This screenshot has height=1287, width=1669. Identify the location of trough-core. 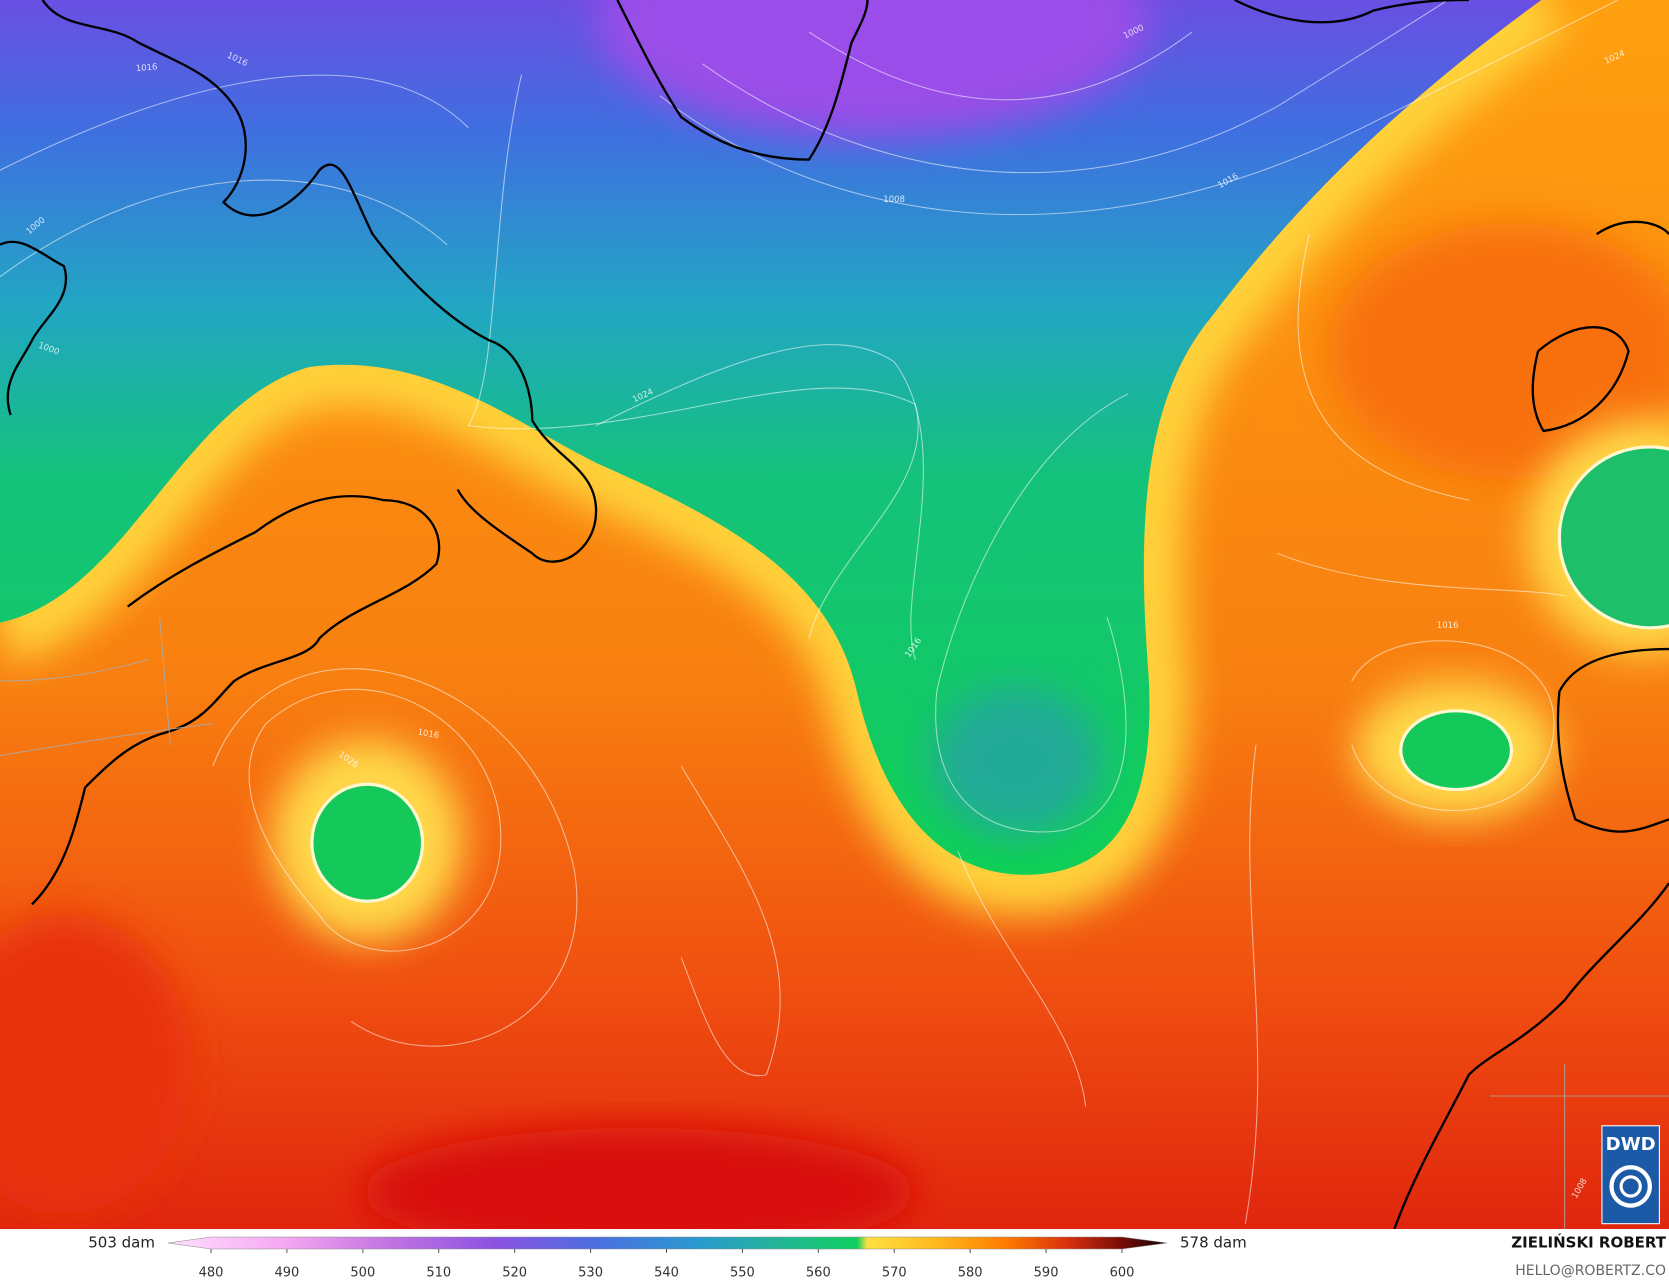
(873, 69).